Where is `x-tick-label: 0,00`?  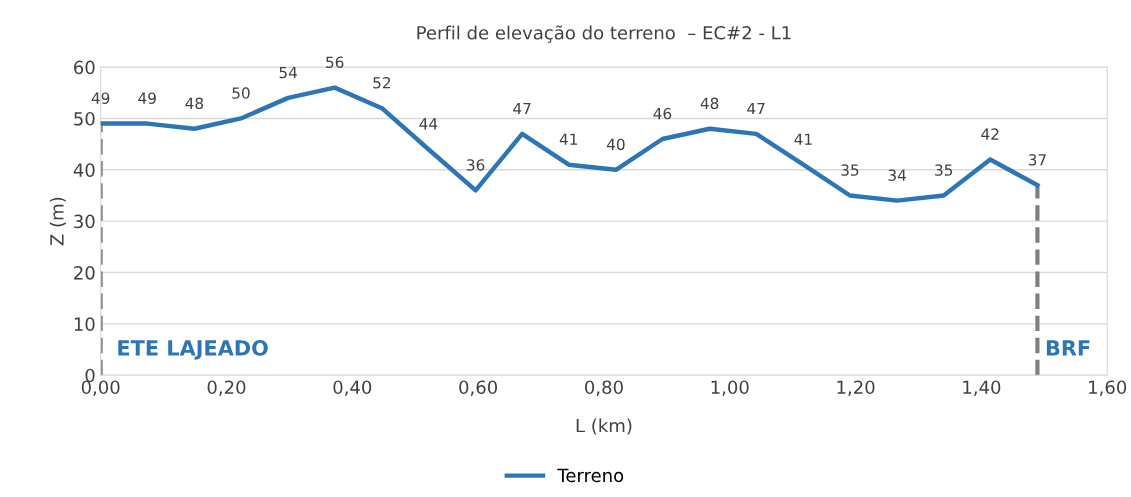 x-tick-label: 0,00 is located at coordinates (100, 388).